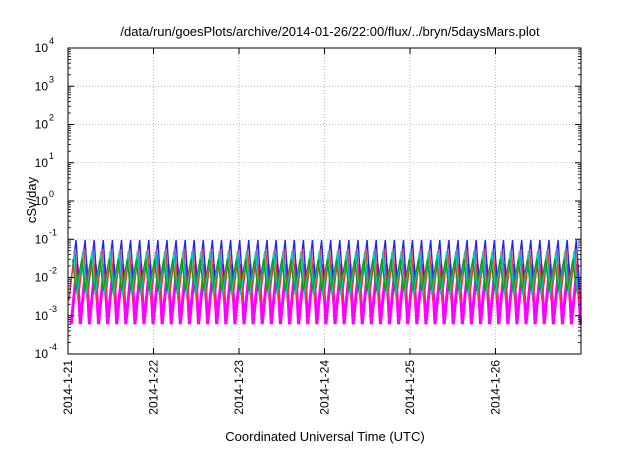  I want to click on y-tick-exponent: 1, so click(51, 156).